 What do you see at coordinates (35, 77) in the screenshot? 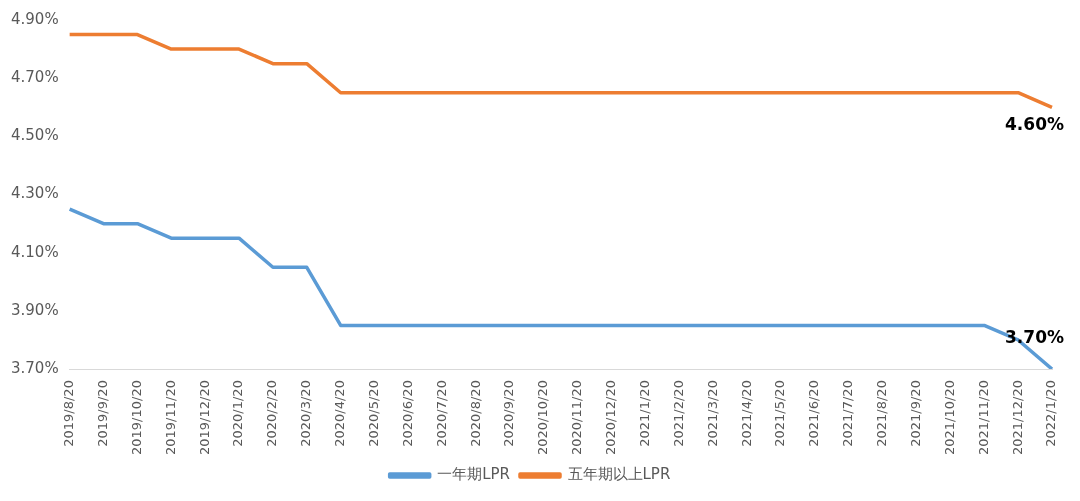
I see `y-tick-label: 4.70%` at bounding box center [35, 77].